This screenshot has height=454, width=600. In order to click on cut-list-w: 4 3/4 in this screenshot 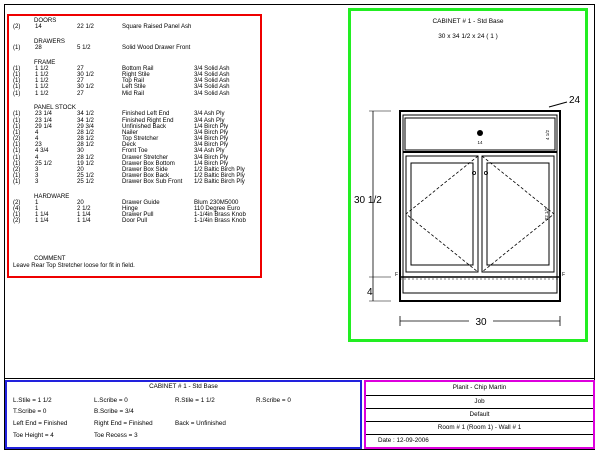, I will do `click(42, 151)`.